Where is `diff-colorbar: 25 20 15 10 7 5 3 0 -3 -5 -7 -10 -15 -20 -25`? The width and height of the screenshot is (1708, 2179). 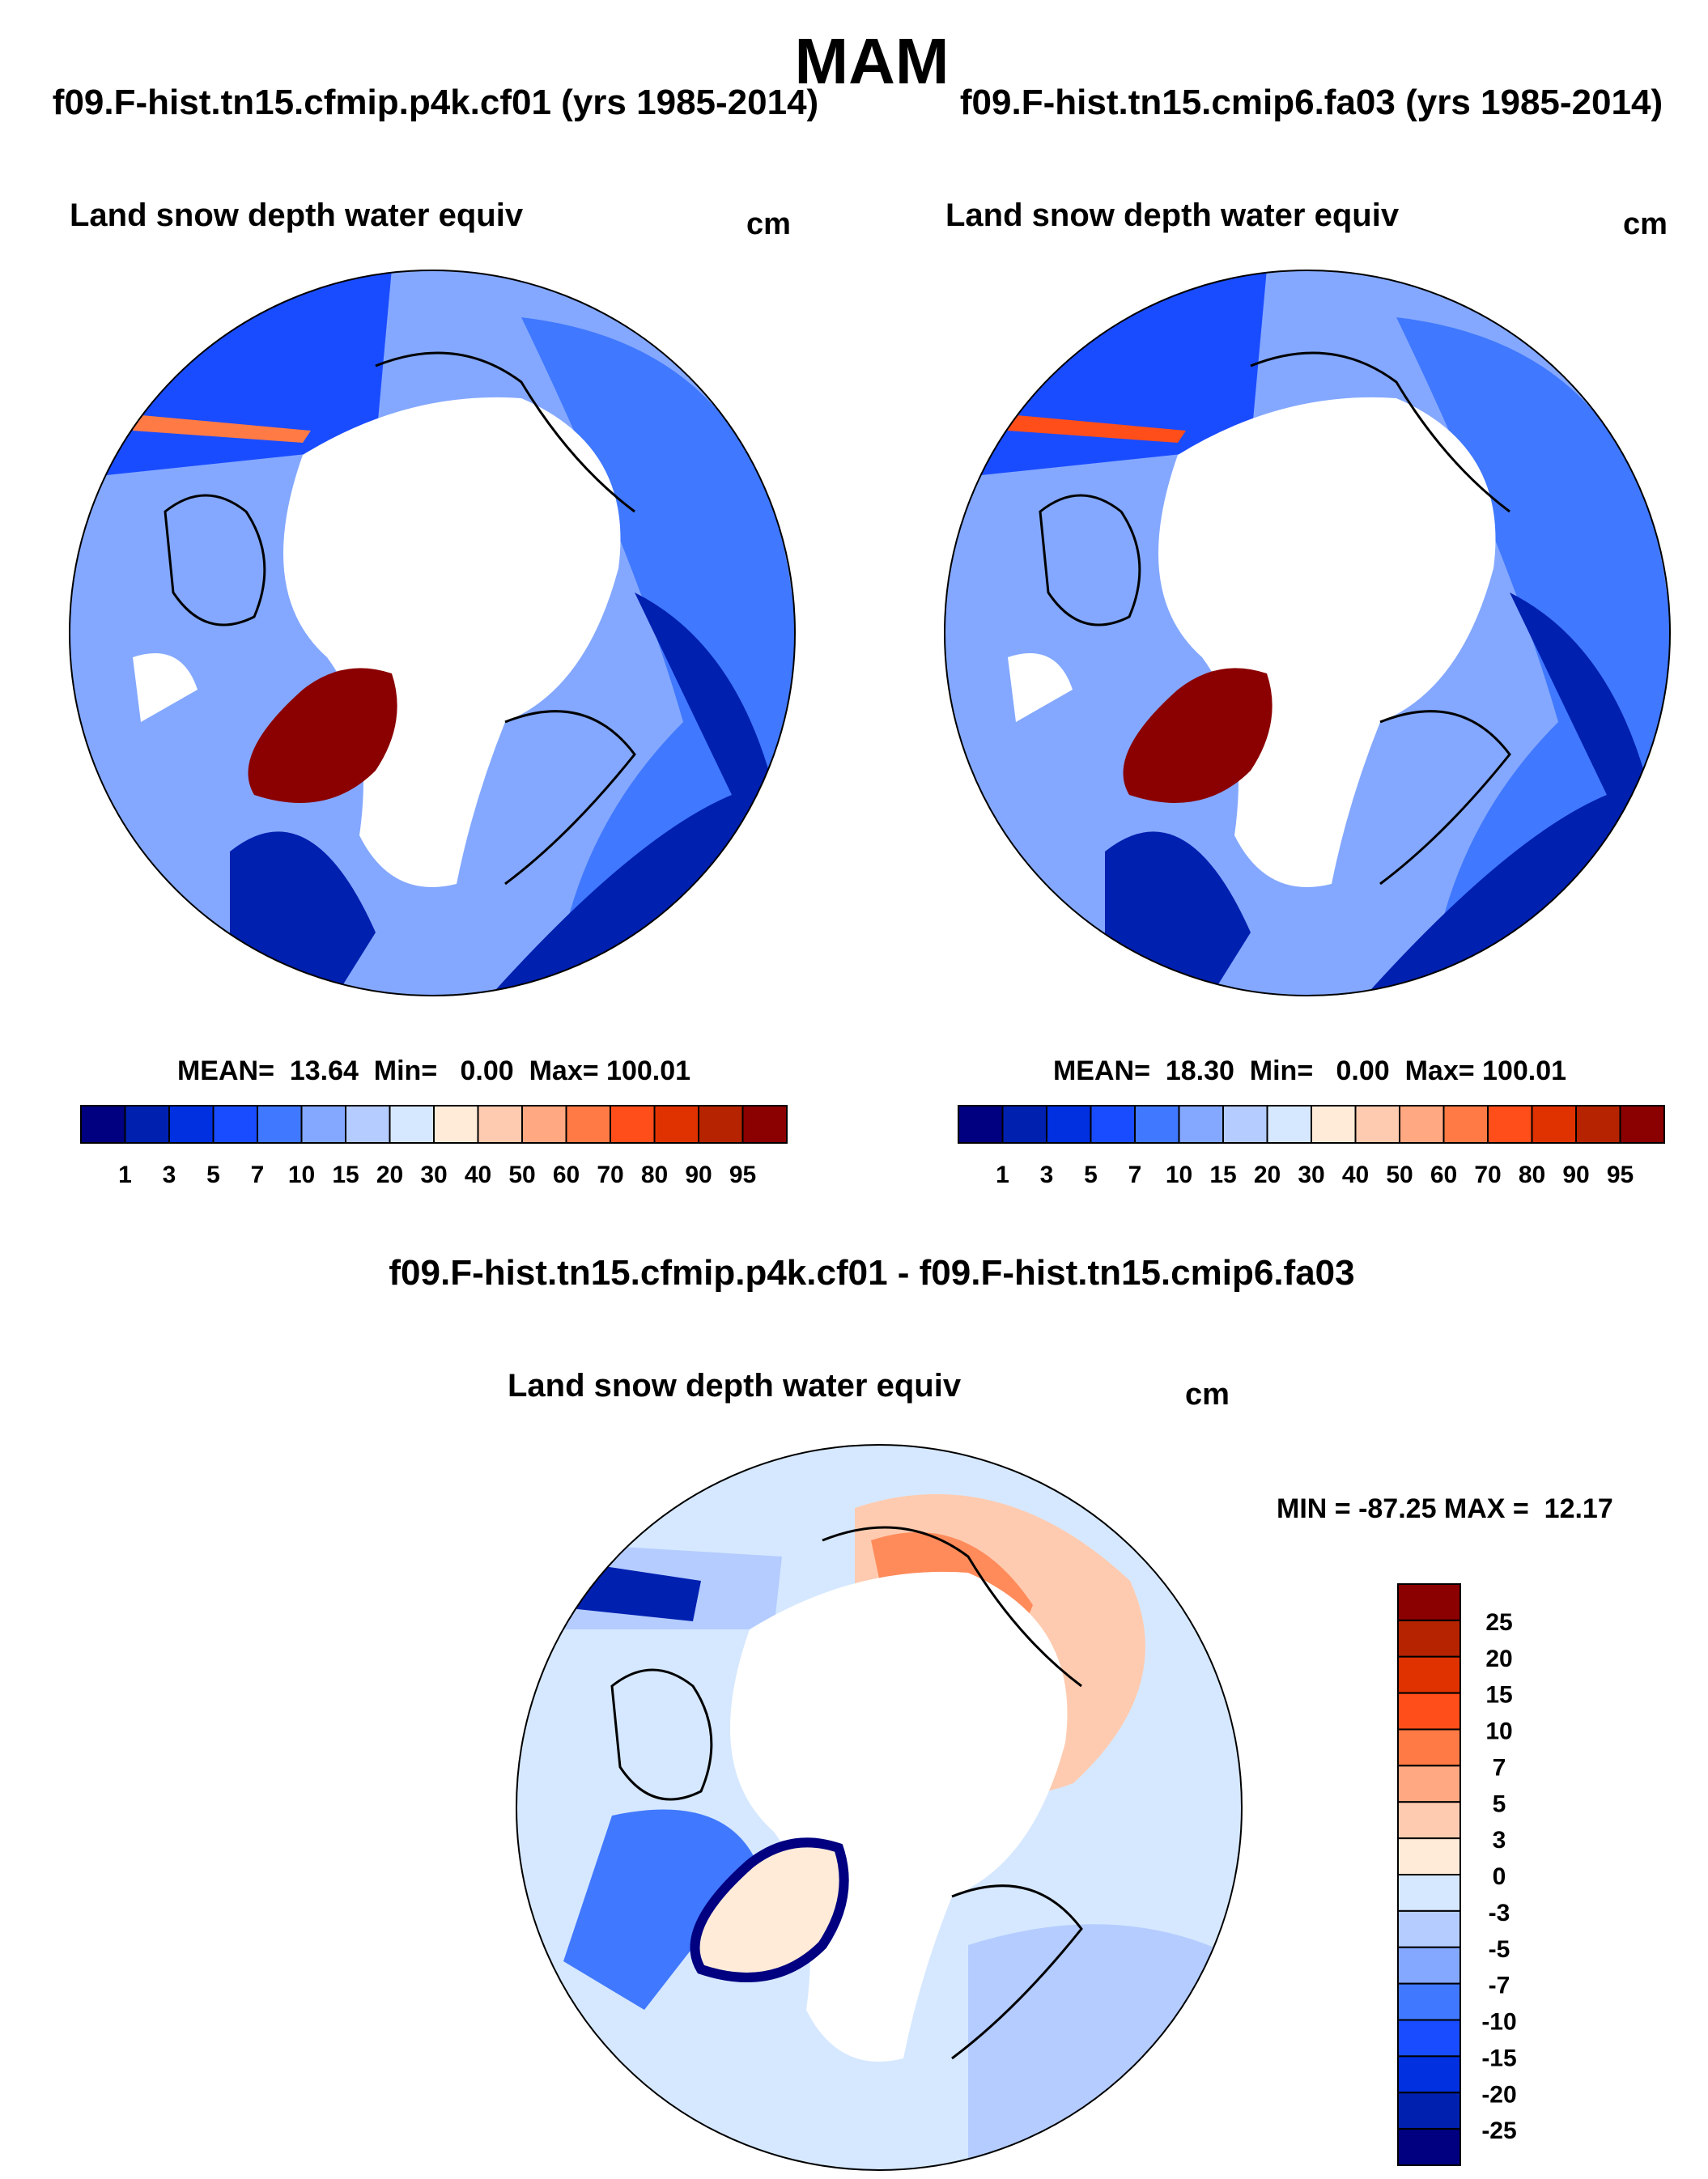
diff-colorbar: 25 20 15 10 7 5 3 0 -3 -5 -7 -10 -15 -20 -25 is located at coordinates (1457, 1874).